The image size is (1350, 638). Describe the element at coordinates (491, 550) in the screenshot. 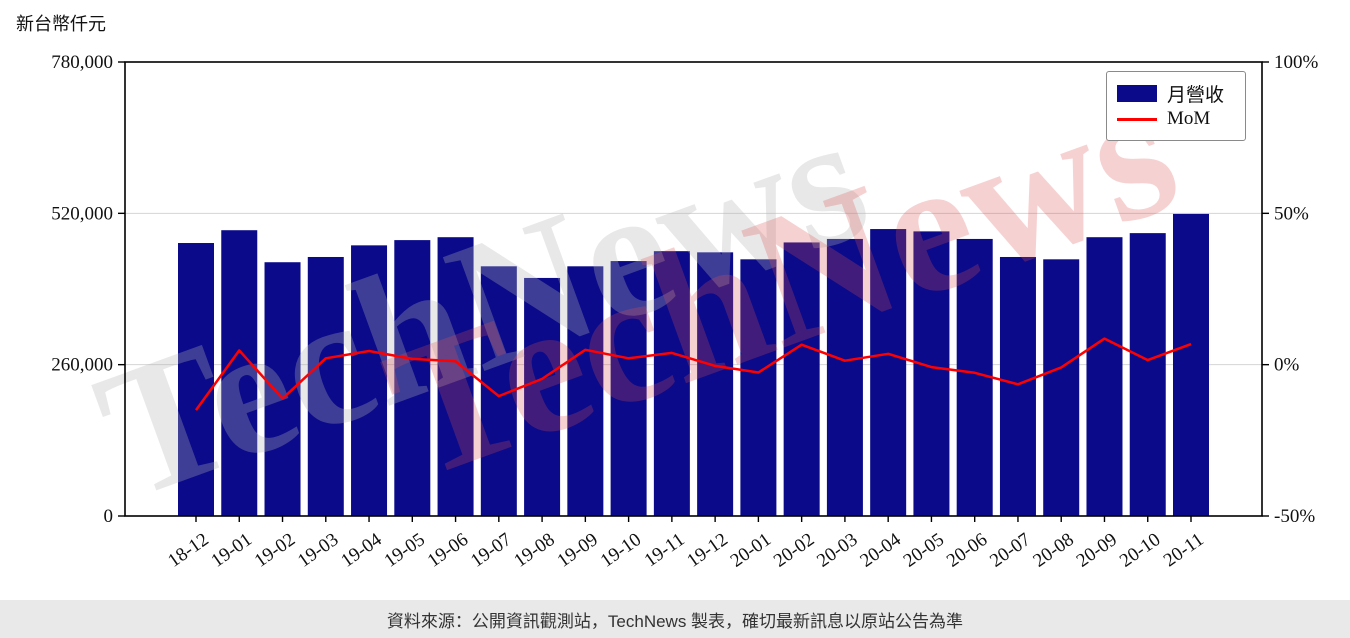

I see `x-tick-label: 19-07` at that location.